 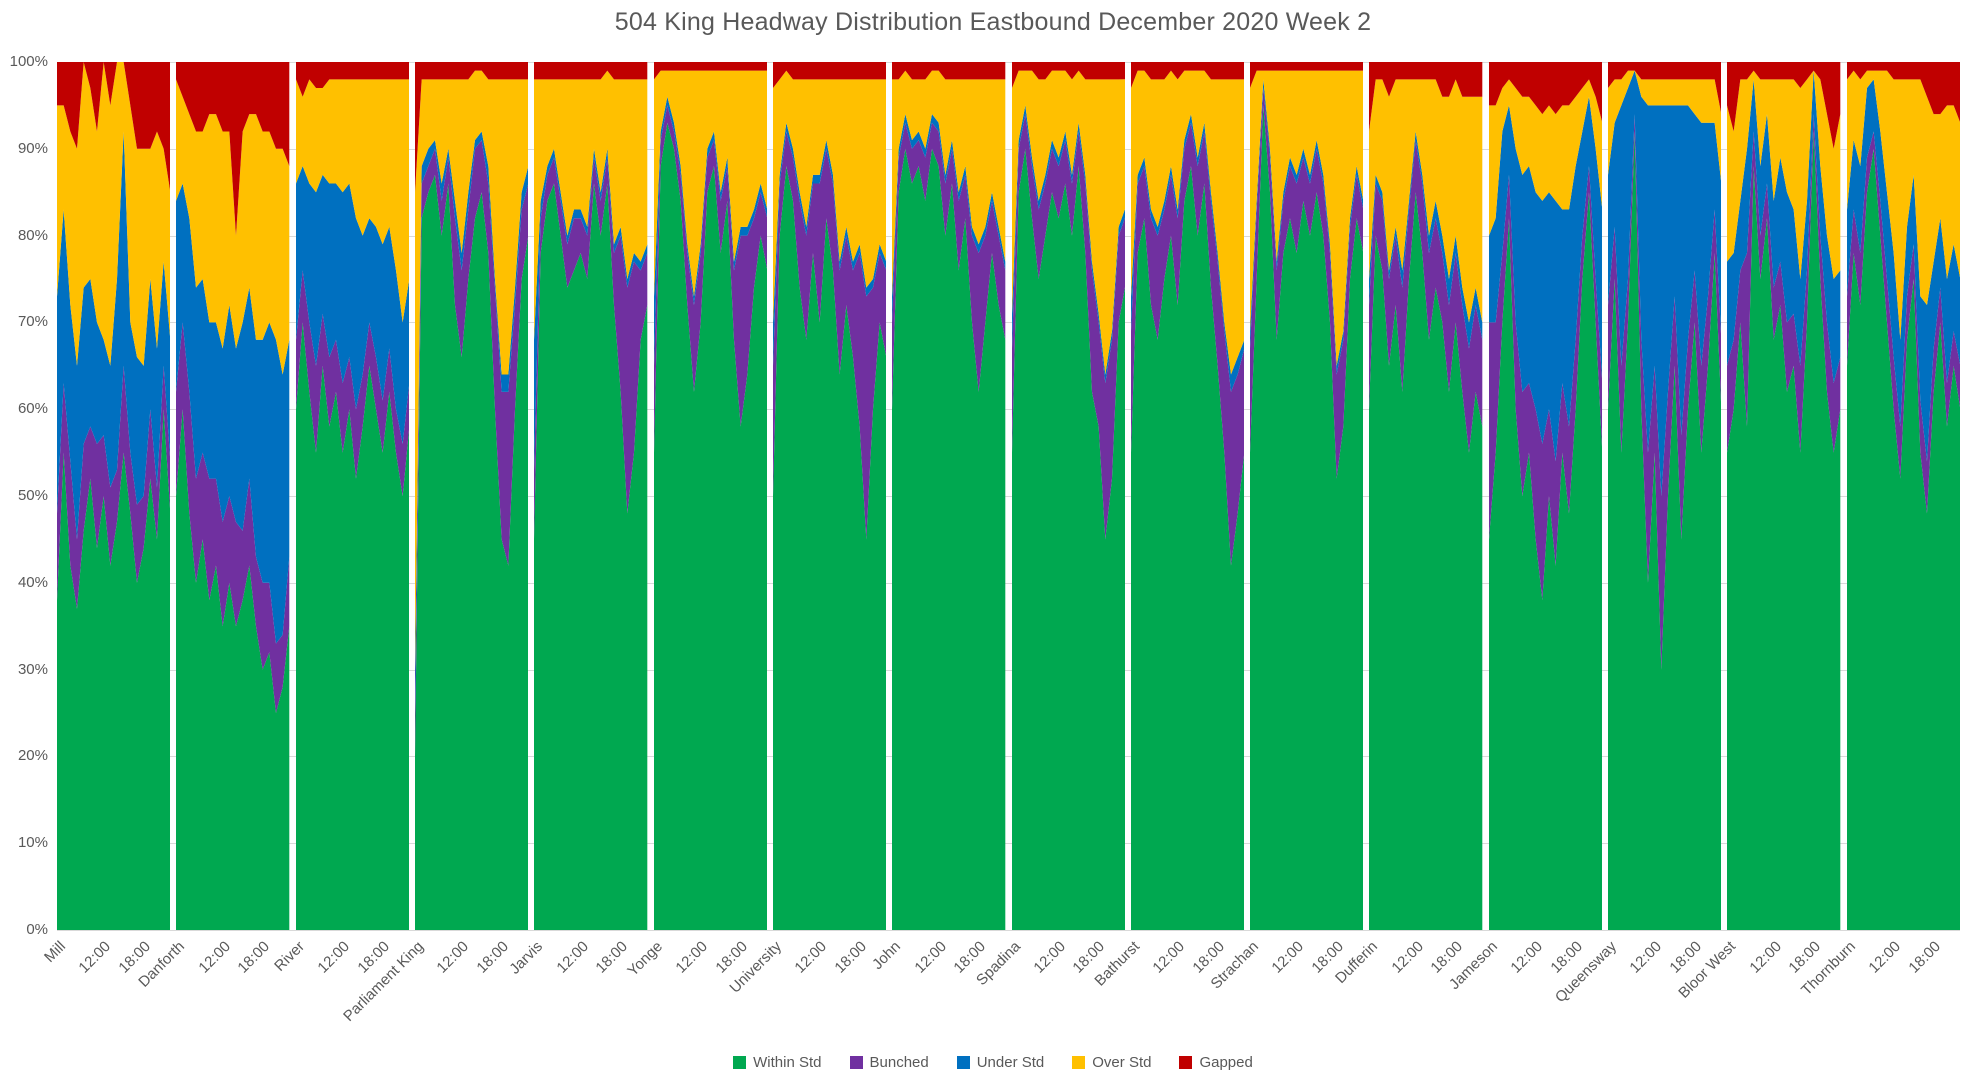 What do you see at coordinates (32, 322) in the screenshot?
I see `y-axis-tick-label: 70%` at bounding box center [32, 322].